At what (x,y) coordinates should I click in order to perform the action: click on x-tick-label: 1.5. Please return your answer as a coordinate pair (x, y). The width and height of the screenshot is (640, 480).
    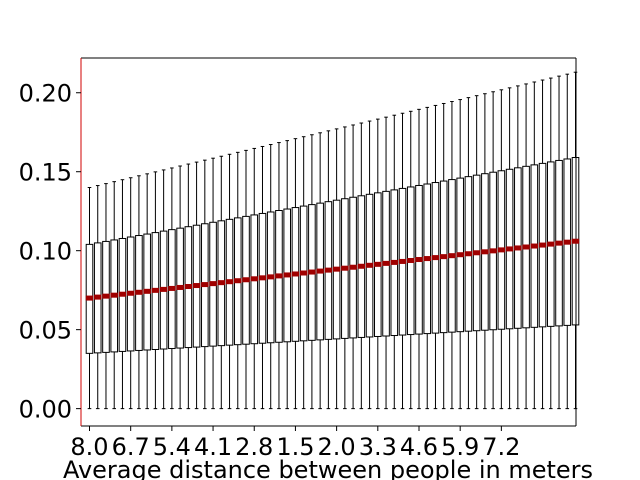
    Looking at the image, I should click on (295, 447).